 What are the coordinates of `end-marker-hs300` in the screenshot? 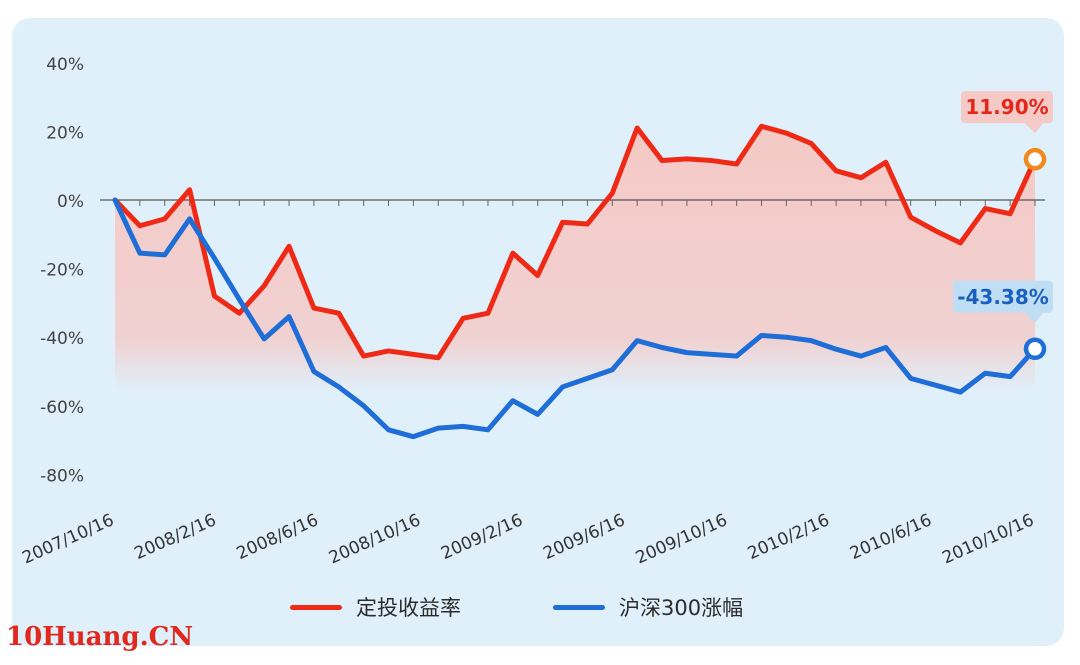 It's located at (1035, 349).